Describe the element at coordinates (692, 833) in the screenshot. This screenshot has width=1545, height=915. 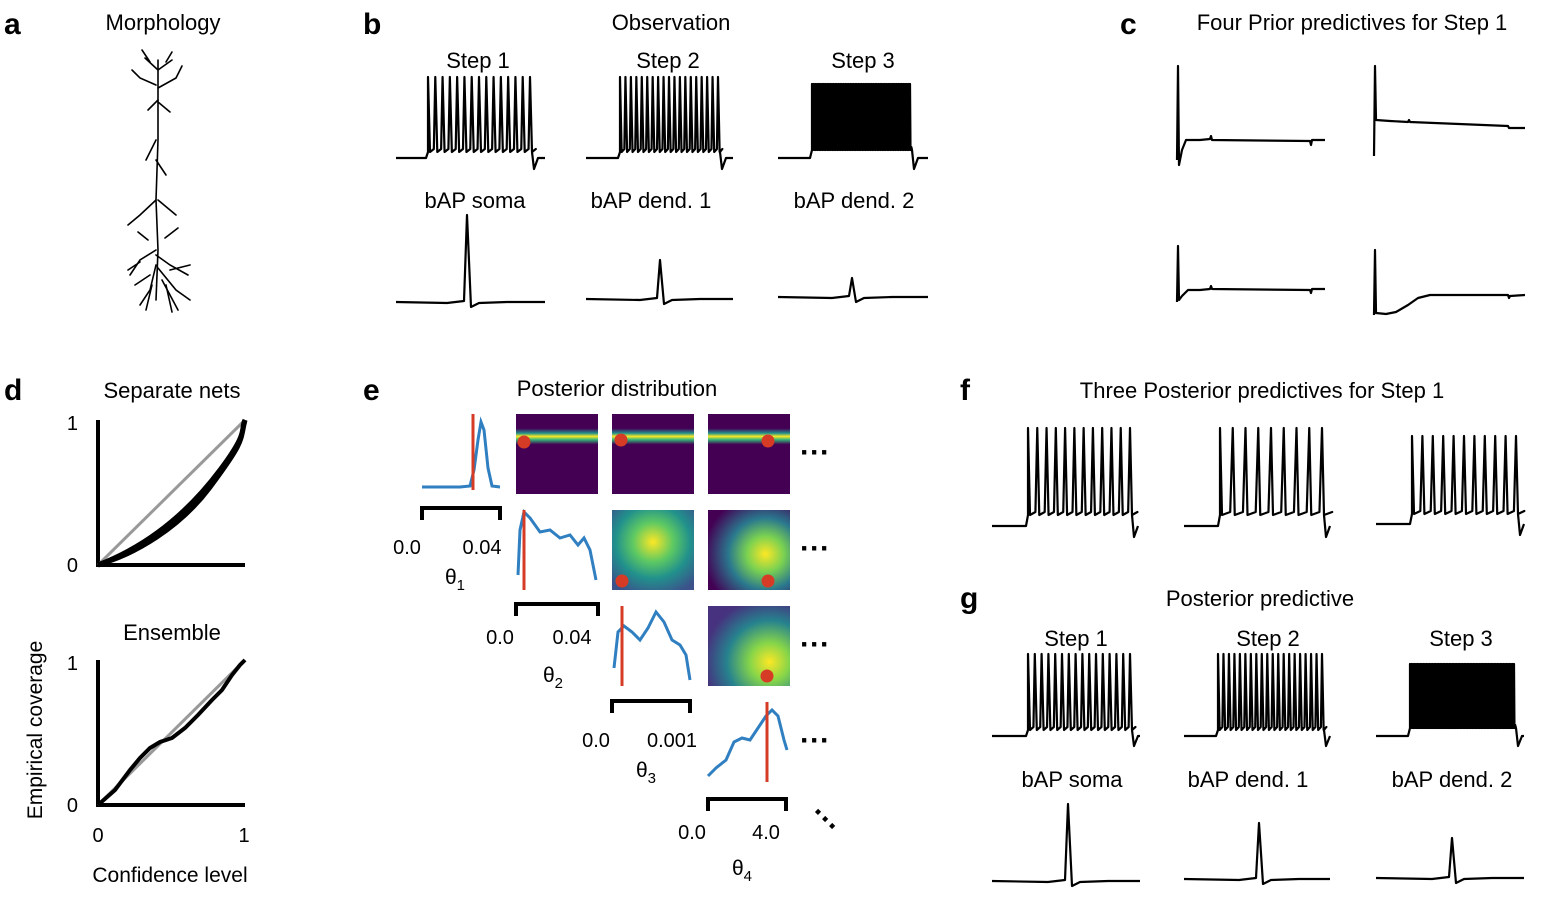
I see `e-theta4-tick0: 0.0` at that location.